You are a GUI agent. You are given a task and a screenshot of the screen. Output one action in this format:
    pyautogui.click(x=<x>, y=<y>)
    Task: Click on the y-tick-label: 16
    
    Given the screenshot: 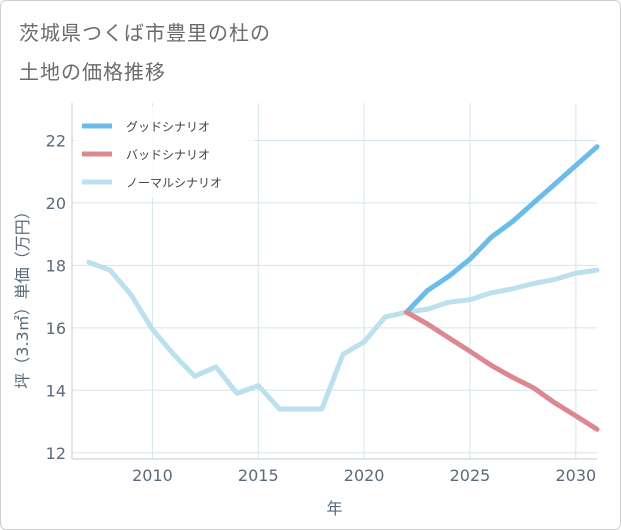 What is the action you would take?
    pyautogui.click(x=56, y=328)
    